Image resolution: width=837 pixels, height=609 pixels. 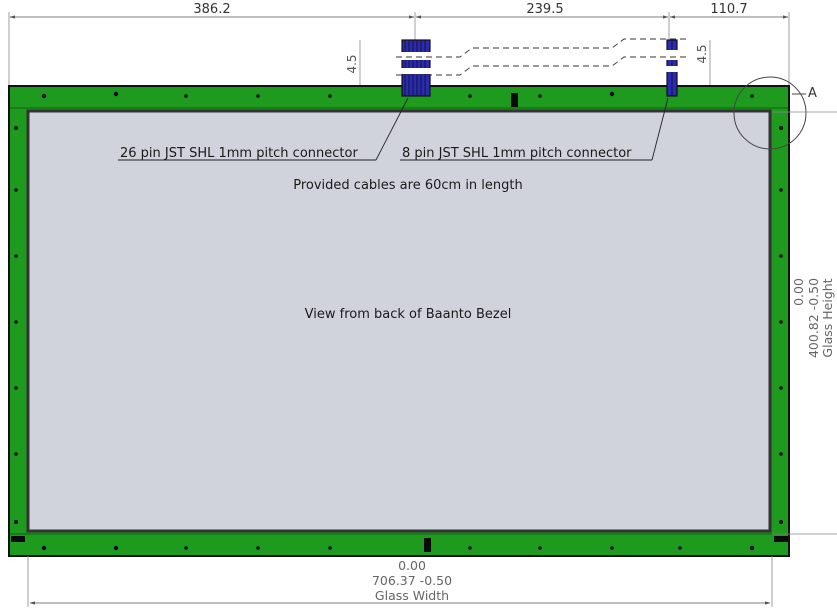 What do you see at coordinates (812, 93) in the screenshot?
I see `detail-label: A` at bounding box center [812, 93].